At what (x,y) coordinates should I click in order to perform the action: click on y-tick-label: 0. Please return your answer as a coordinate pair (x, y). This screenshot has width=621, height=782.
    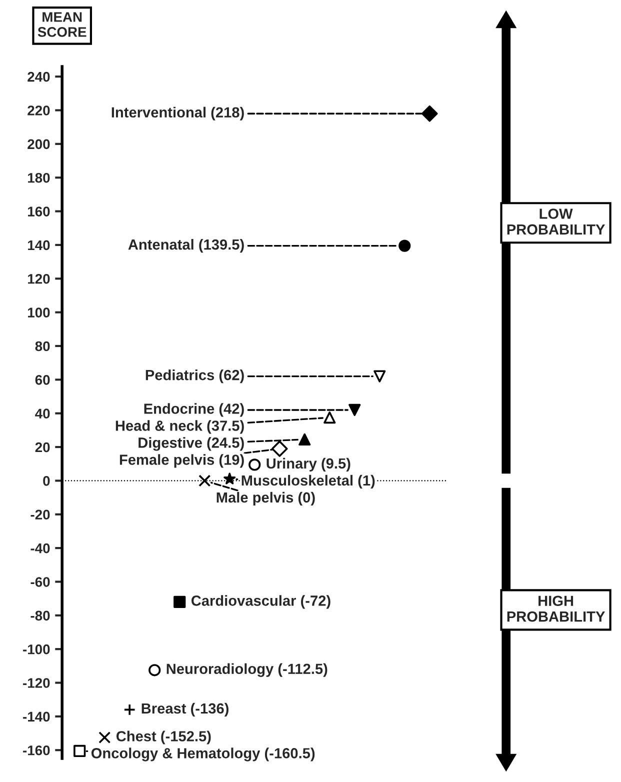
    Looking at the image, I should click on (46, 481).